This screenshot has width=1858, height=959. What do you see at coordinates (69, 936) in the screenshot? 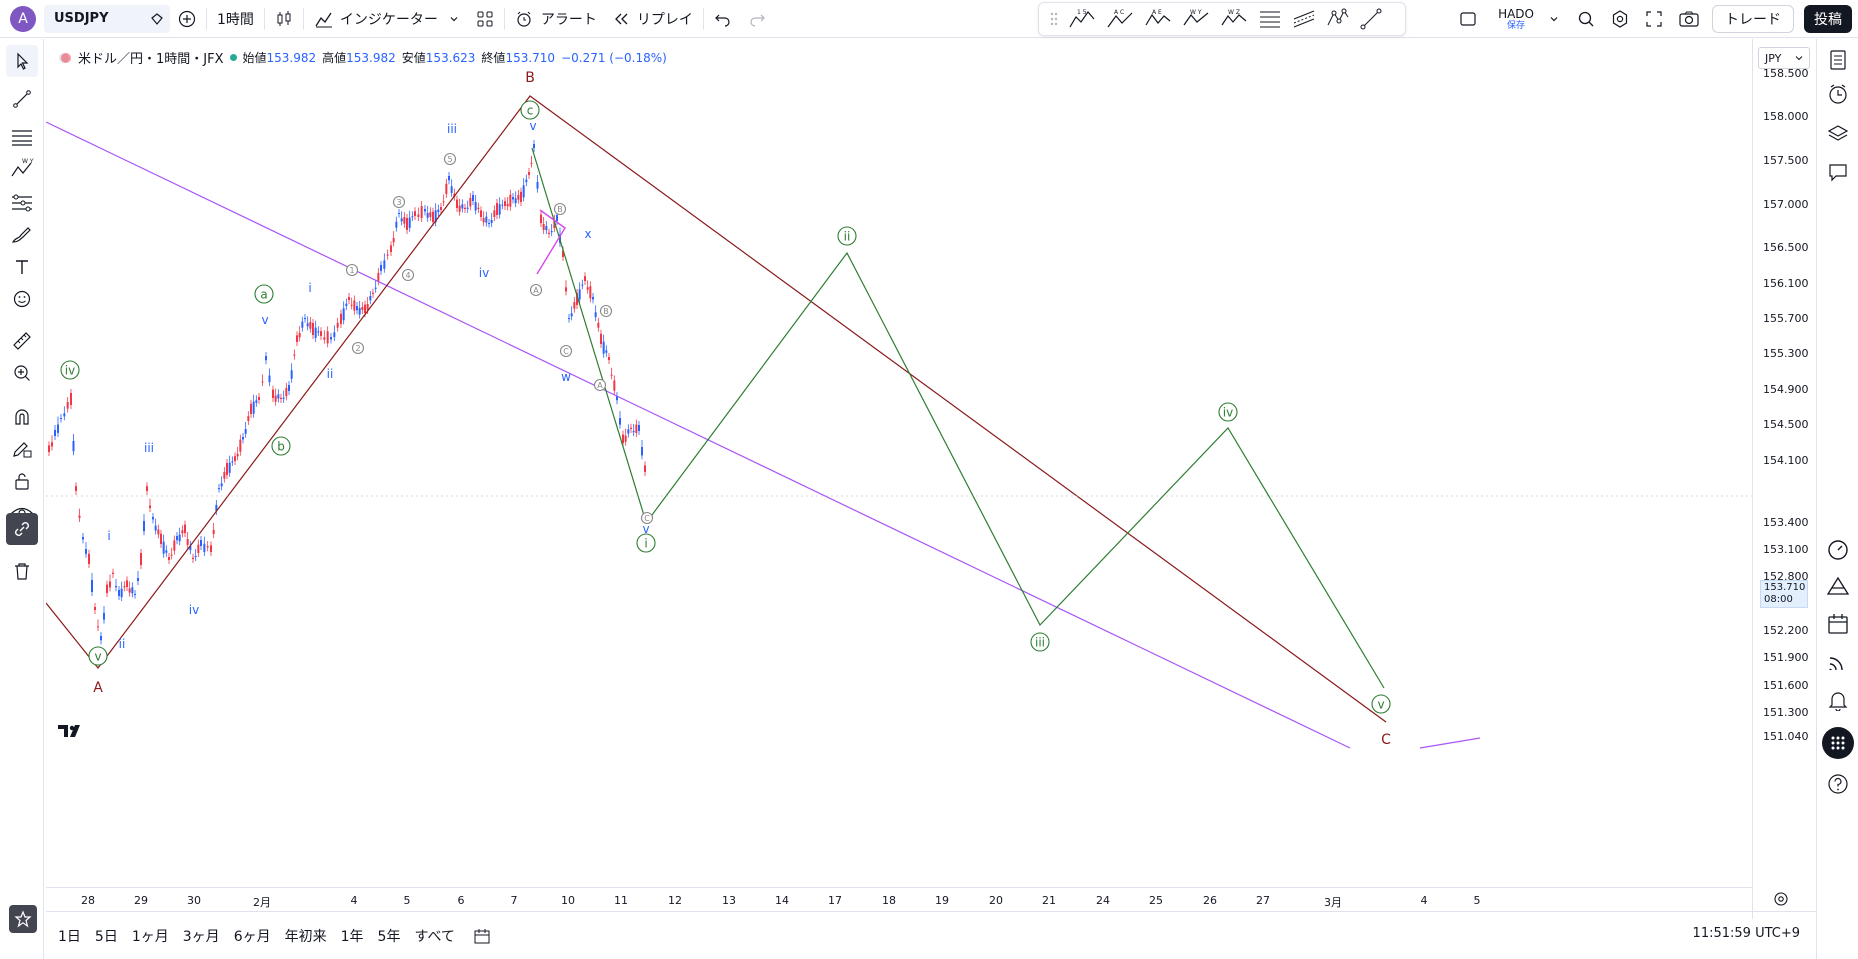
I see `range-button: 1日` at bounding box center [69, 936].